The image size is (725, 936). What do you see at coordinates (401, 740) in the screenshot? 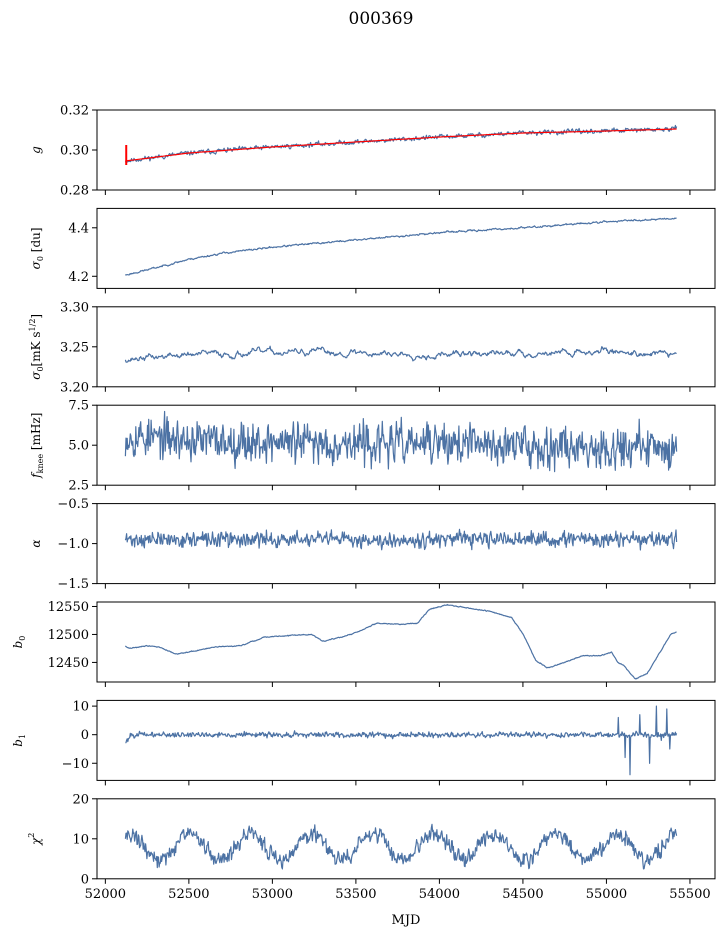
I see `series-line-b1` at bounding box center [401, 740].